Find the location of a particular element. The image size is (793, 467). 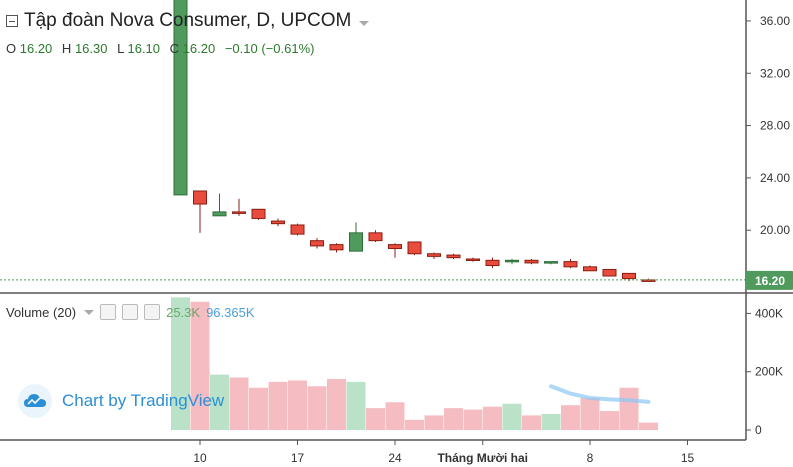

price-tick-label: 28.00 is located at coordinates (775, 126).